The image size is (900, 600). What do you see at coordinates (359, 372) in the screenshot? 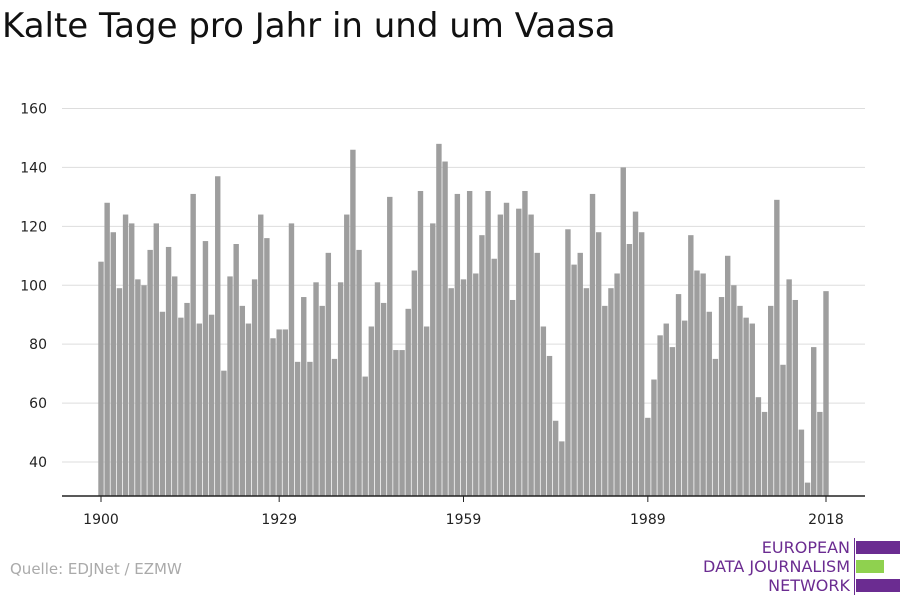
I see `bar-1942` at bounding box center [359, 372].